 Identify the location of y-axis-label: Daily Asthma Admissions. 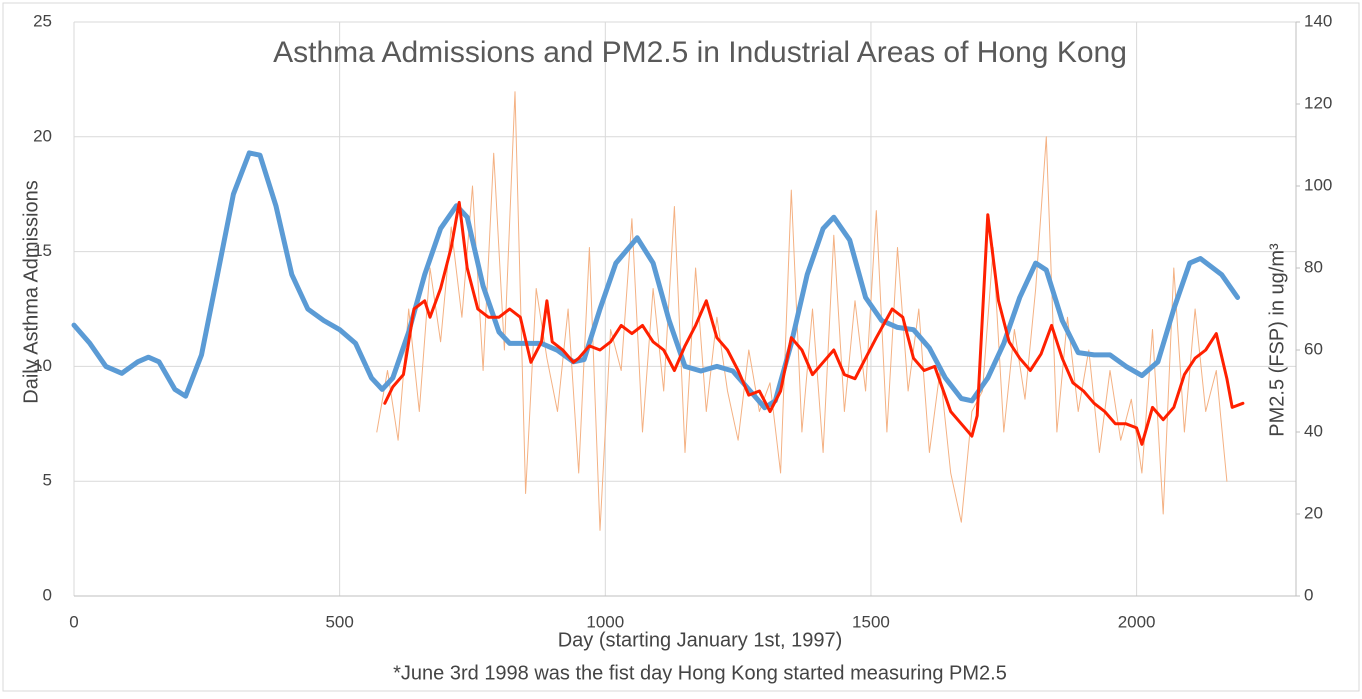
(31, 291).